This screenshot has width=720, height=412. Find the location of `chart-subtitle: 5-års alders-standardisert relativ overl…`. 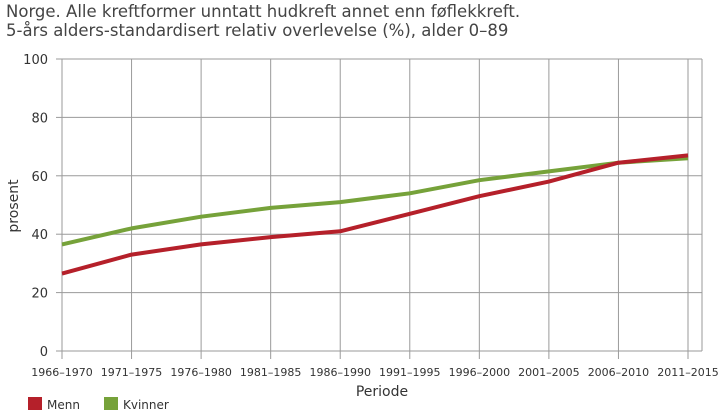

chart-subtitle: 5-års alders-standardisert relativ overl… is located at coordinates (257, 30).